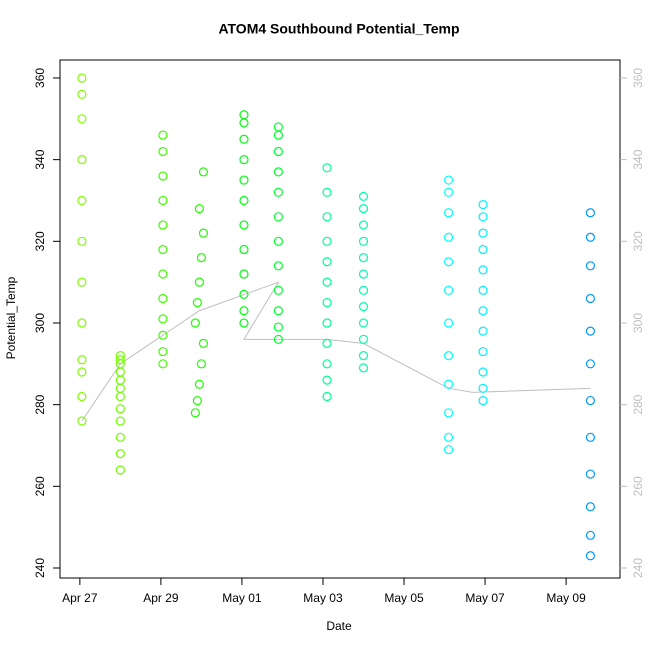 The image size is (650, 655). Describe the element at coordinates (638, 404) in the screenshot. I see `y2-tick-label: 280` at that location.